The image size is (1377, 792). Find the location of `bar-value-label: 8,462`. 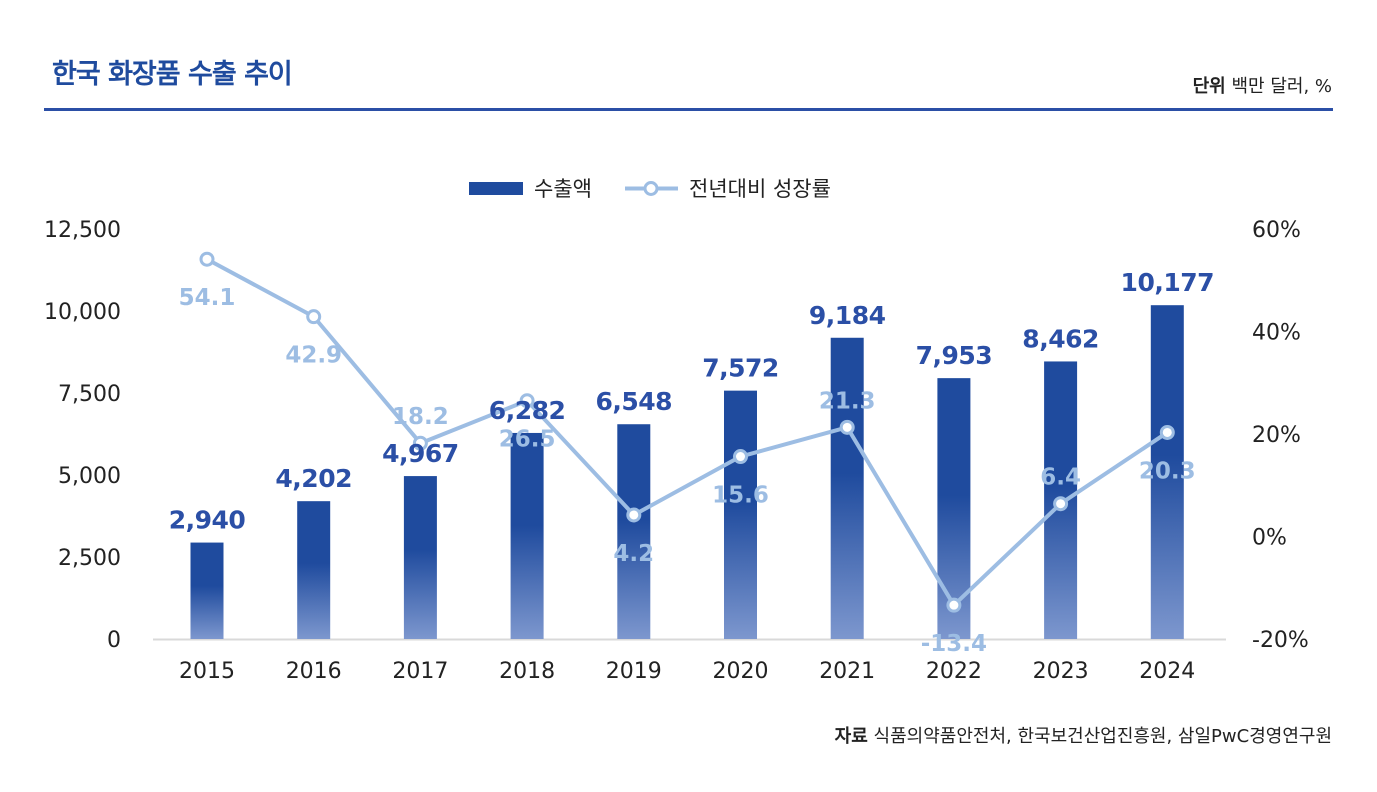

bar-value-label: 8,462 is located at coordinates (1060, 338).